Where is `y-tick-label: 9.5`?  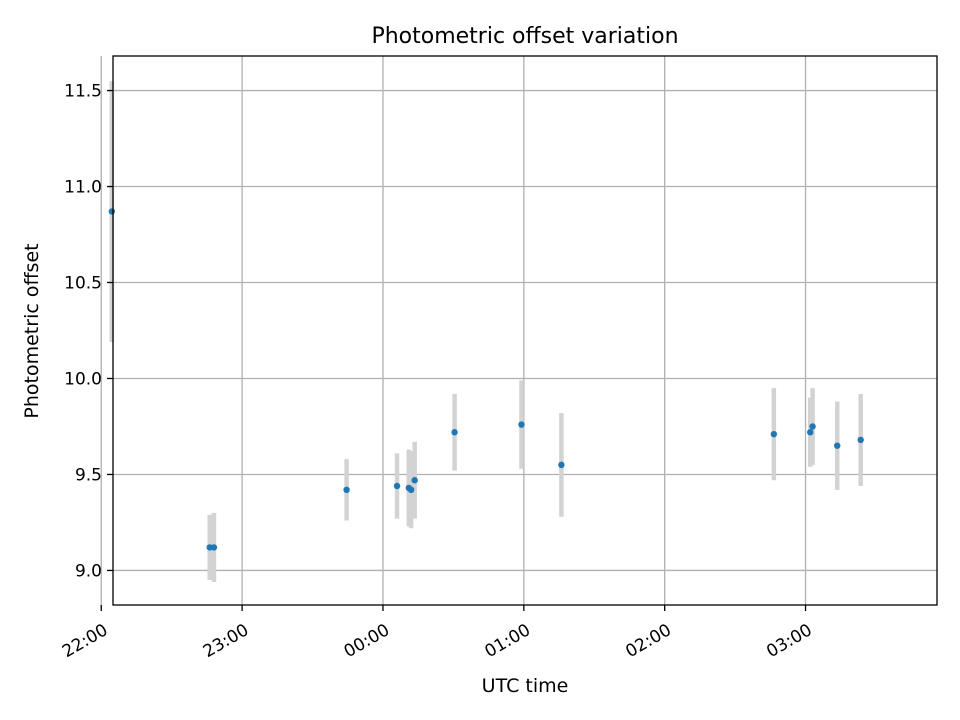 y-tick-label: 9.5 is located at coordinates (88, 475).